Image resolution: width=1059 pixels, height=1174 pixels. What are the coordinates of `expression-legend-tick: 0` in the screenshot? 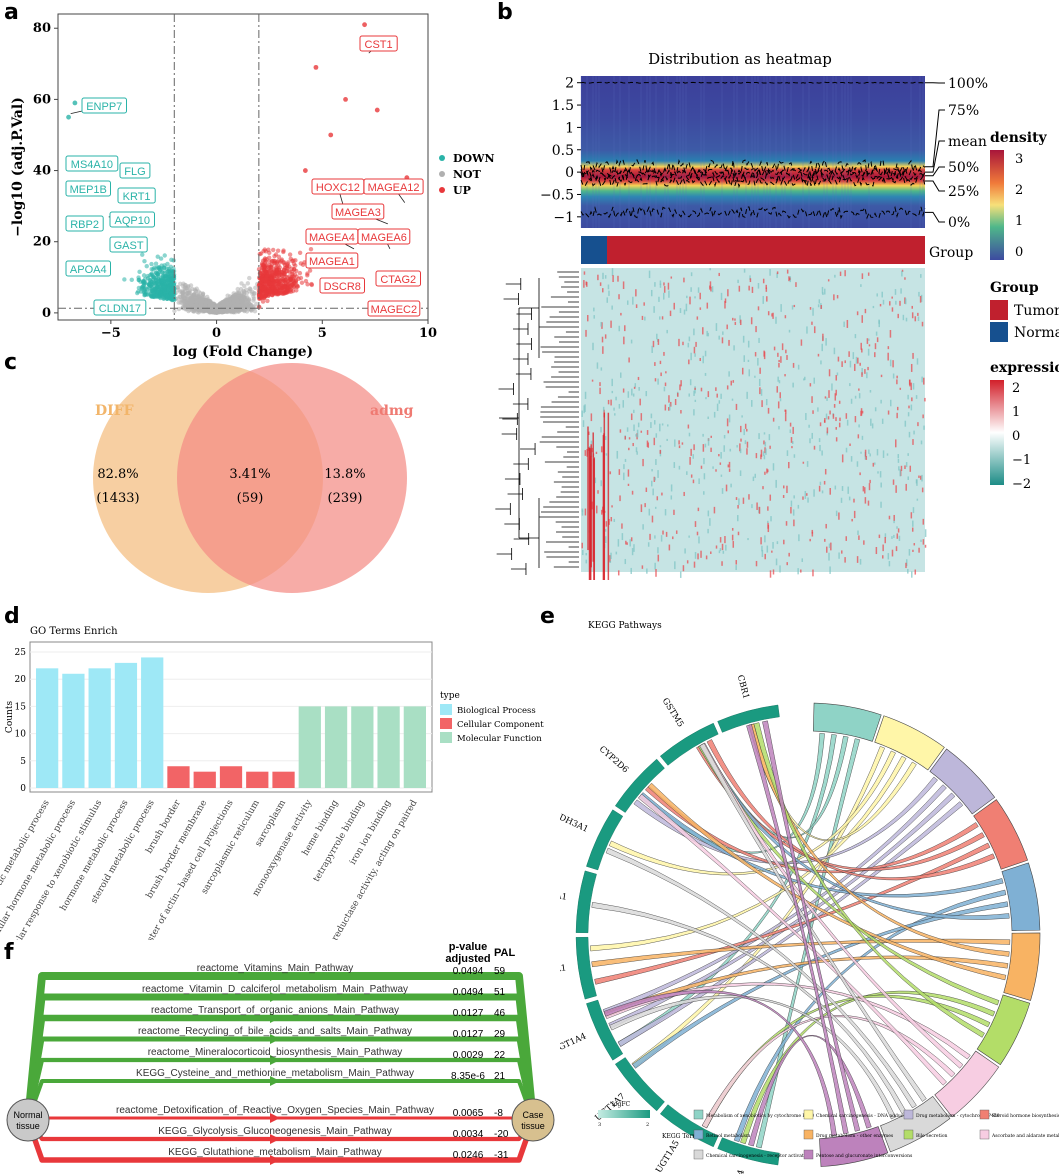 It's located at (1016, 436).